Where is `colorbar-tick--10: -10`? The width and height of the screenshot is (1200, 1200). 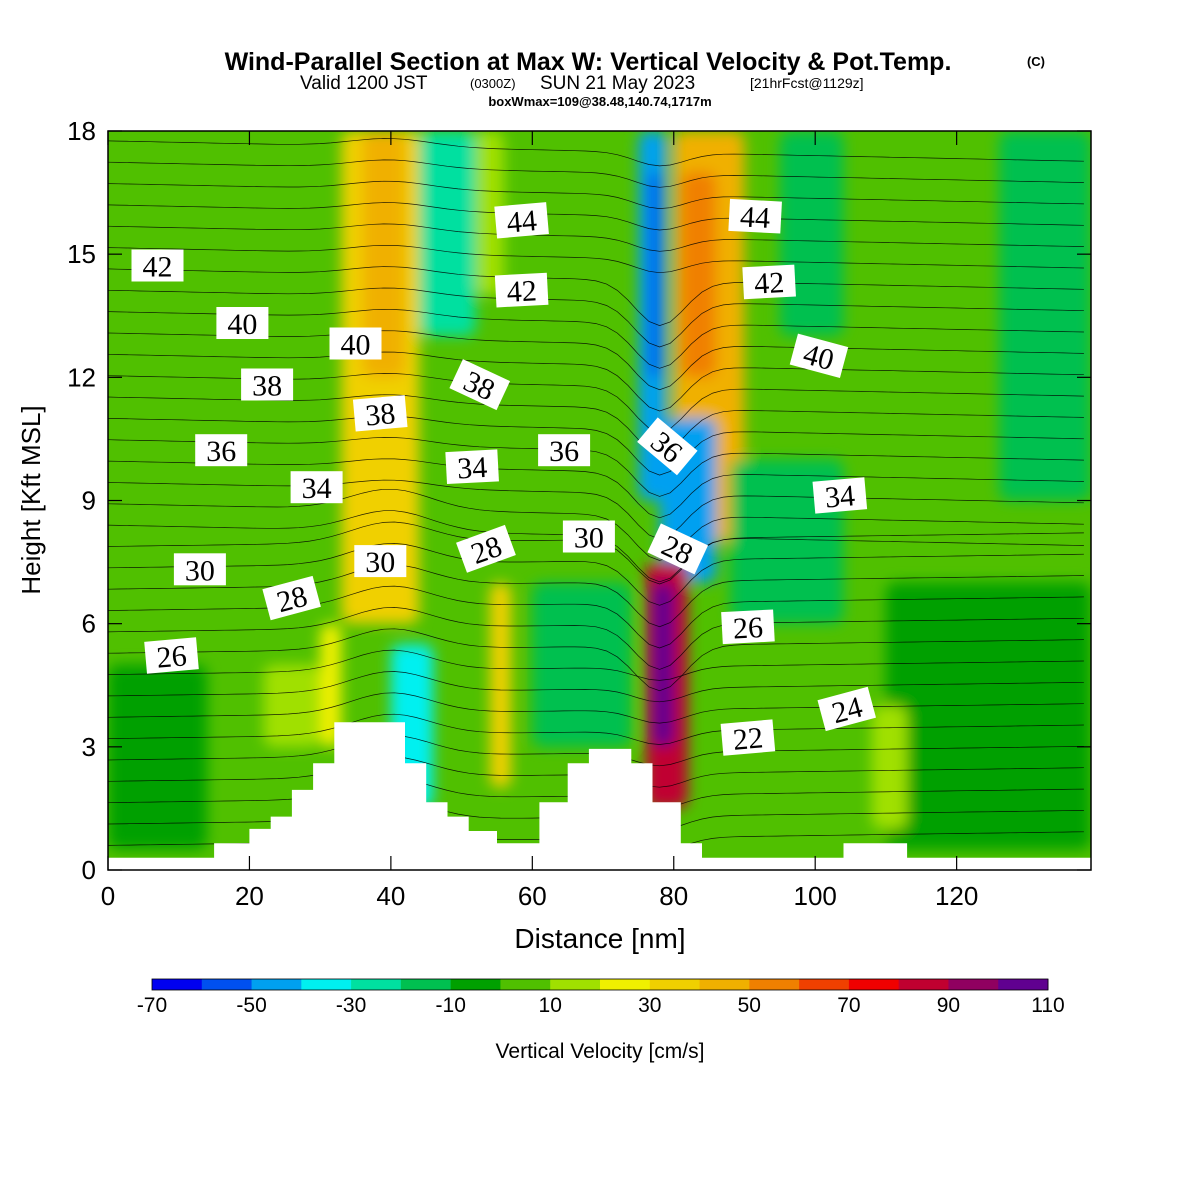
colorbar-tick--10: -10 is located at coordinates (451, 1005).